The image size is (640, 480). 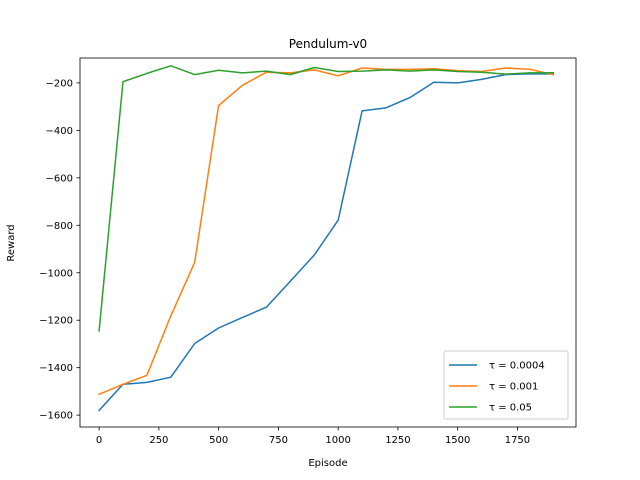 What do you see at coordinates (328, 44) in the screenshot?
I see `chart-title: Pendulum-v0` at bounding box center [328, 44].